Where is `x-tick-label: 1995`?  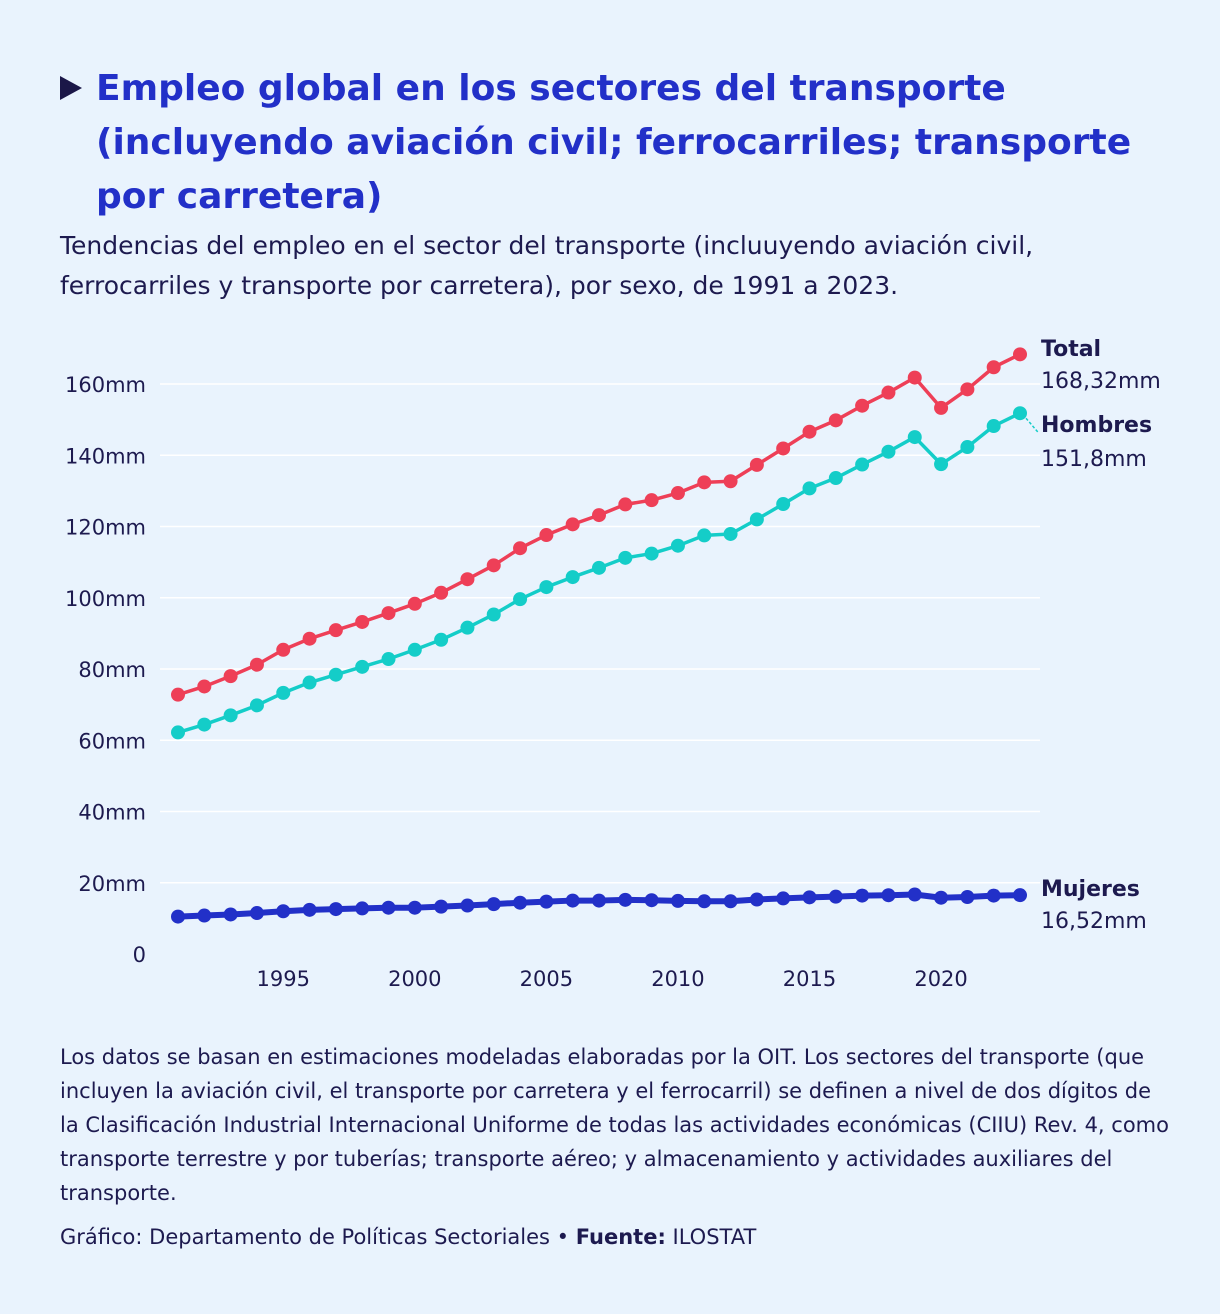 x-tick-label: 1995 is located at coordinates (283, 979).